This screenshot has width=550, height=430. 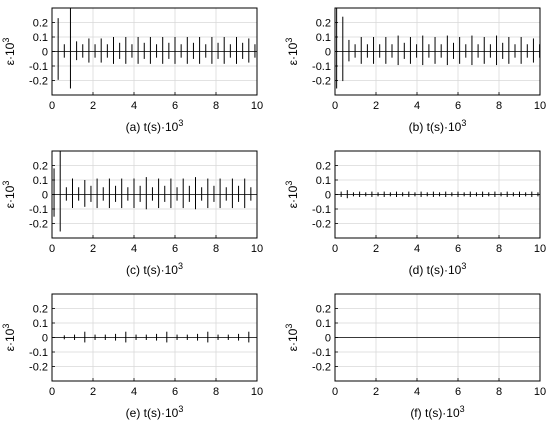 What do you see at coordinates (154, 269) in the screenshot?
I see `x-axis-label: (c) t(s)·103` at bounding box center [154, 269].